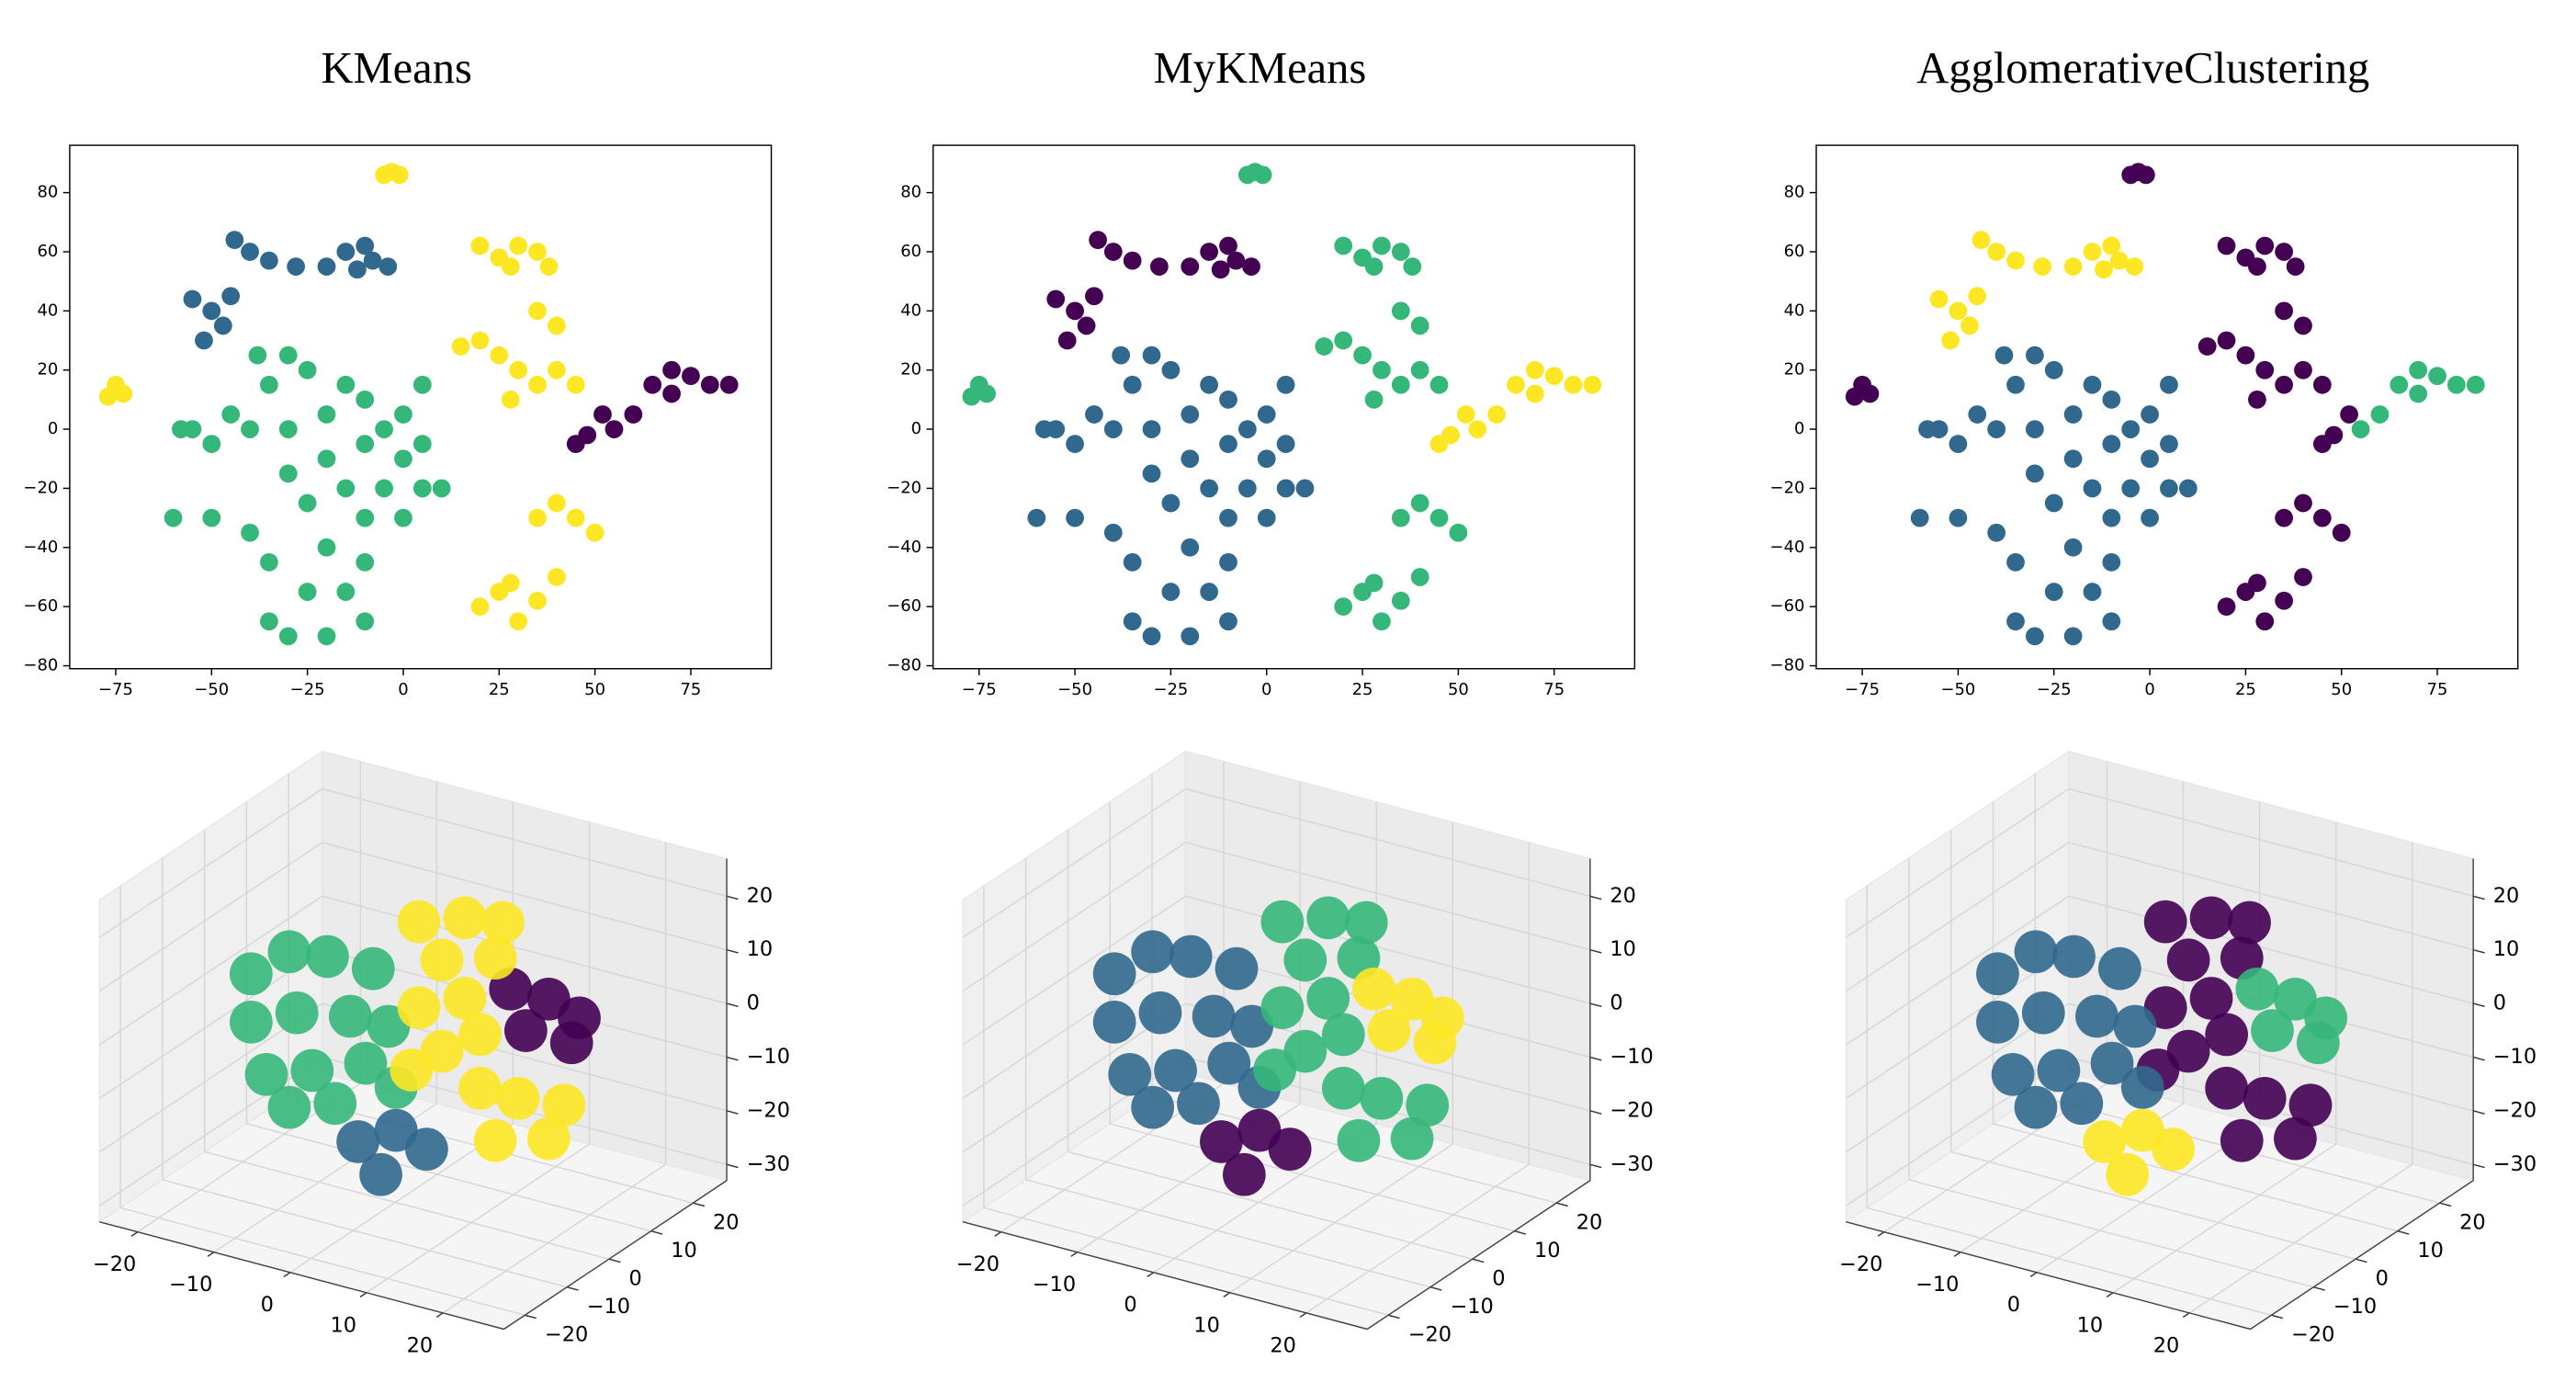 The width and height of the screenshot is (2576, 1382). Describe the element at coordinates (1957, 690) in the screenshot. I see `x-tick-label: −50` at that location.